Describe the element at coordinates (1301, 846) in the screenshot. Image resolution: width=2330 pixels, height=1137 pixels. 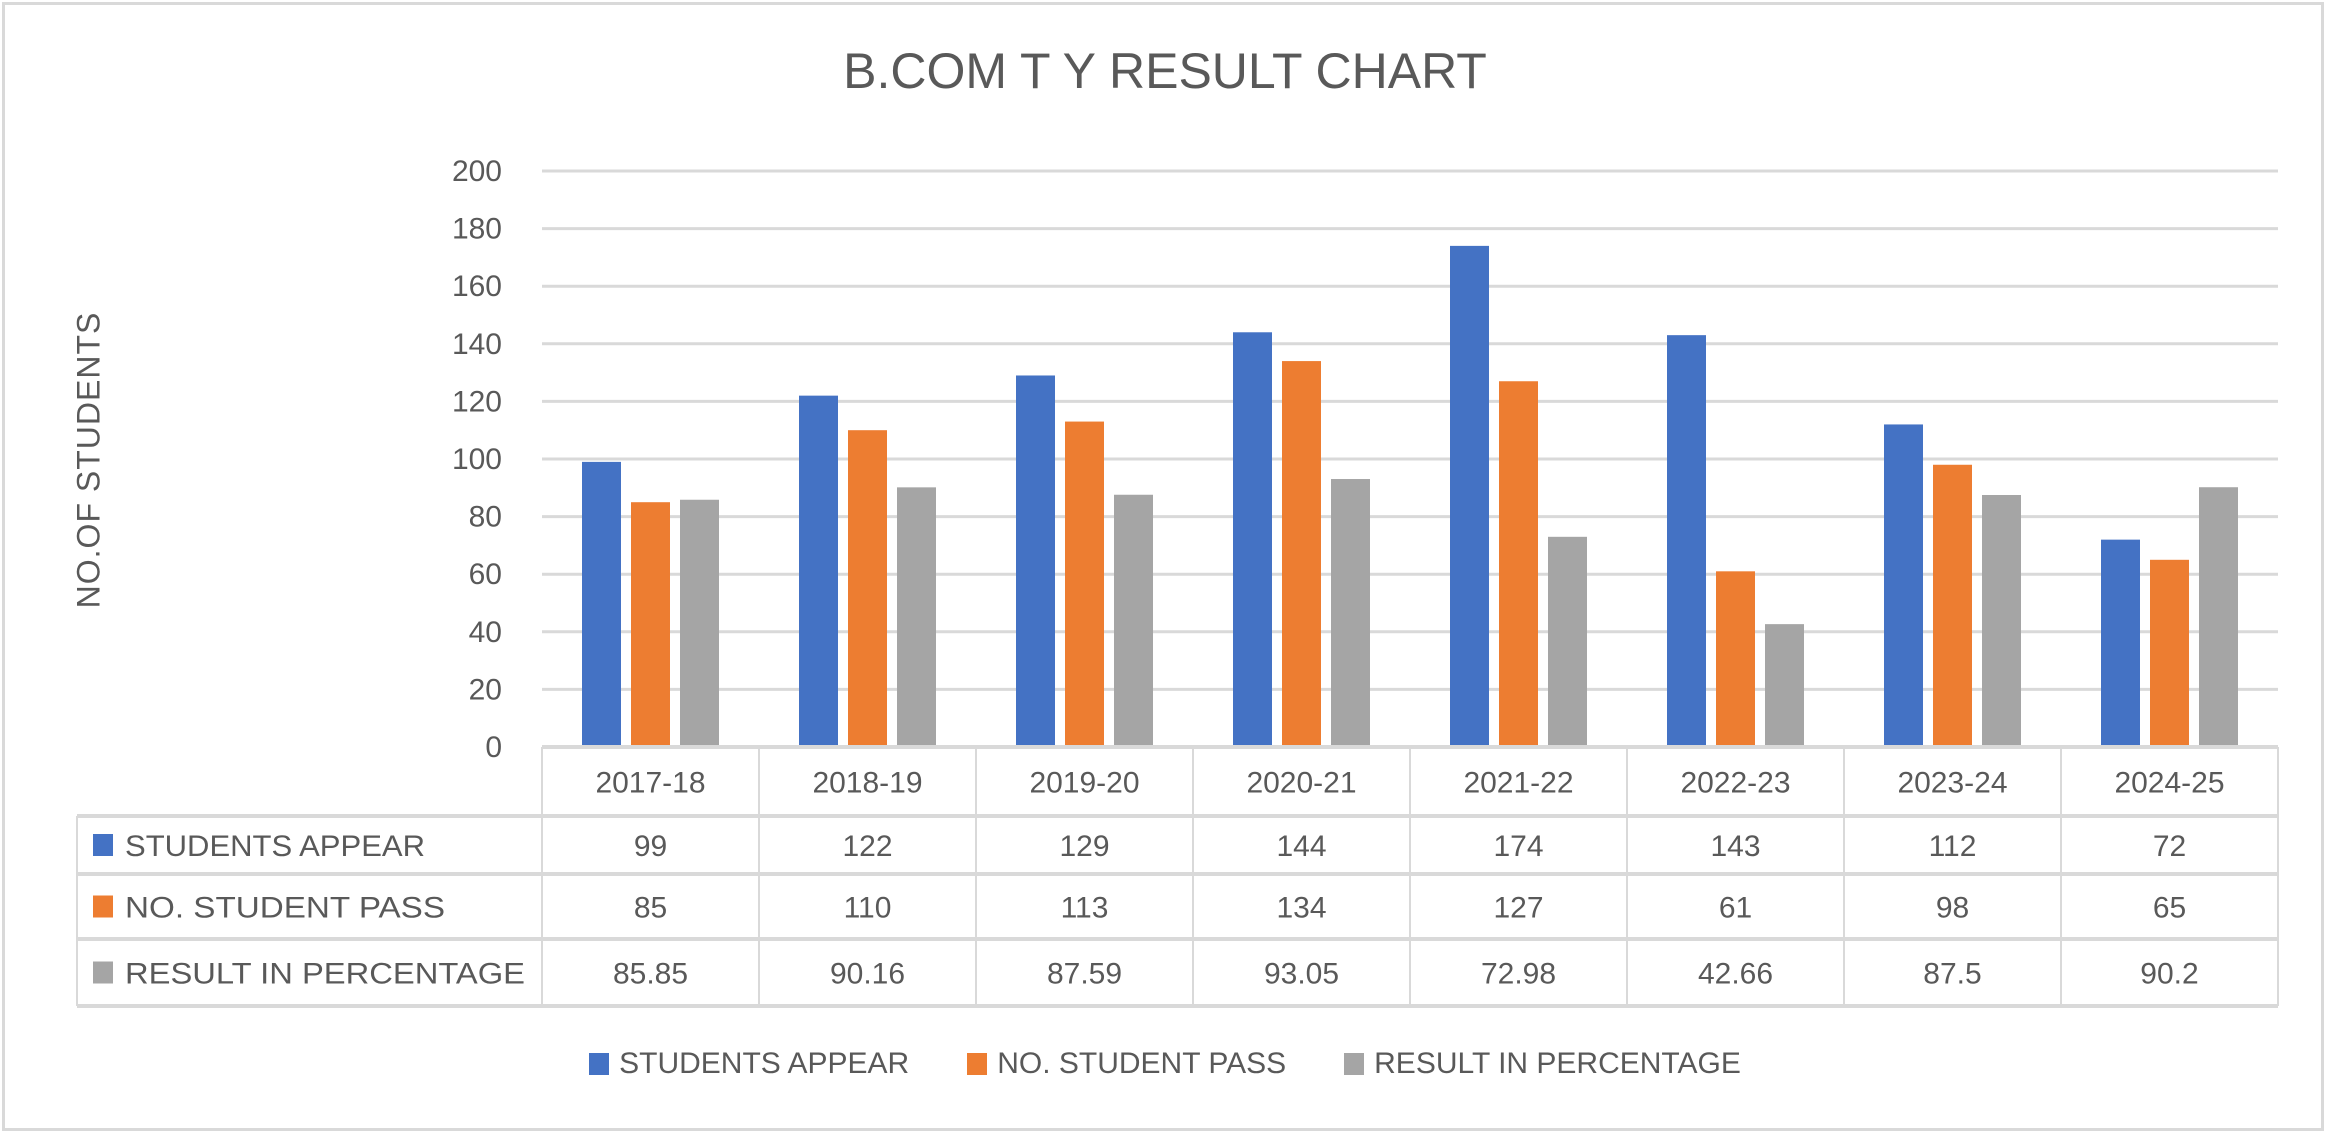
I see `data-label: 144` at that location.